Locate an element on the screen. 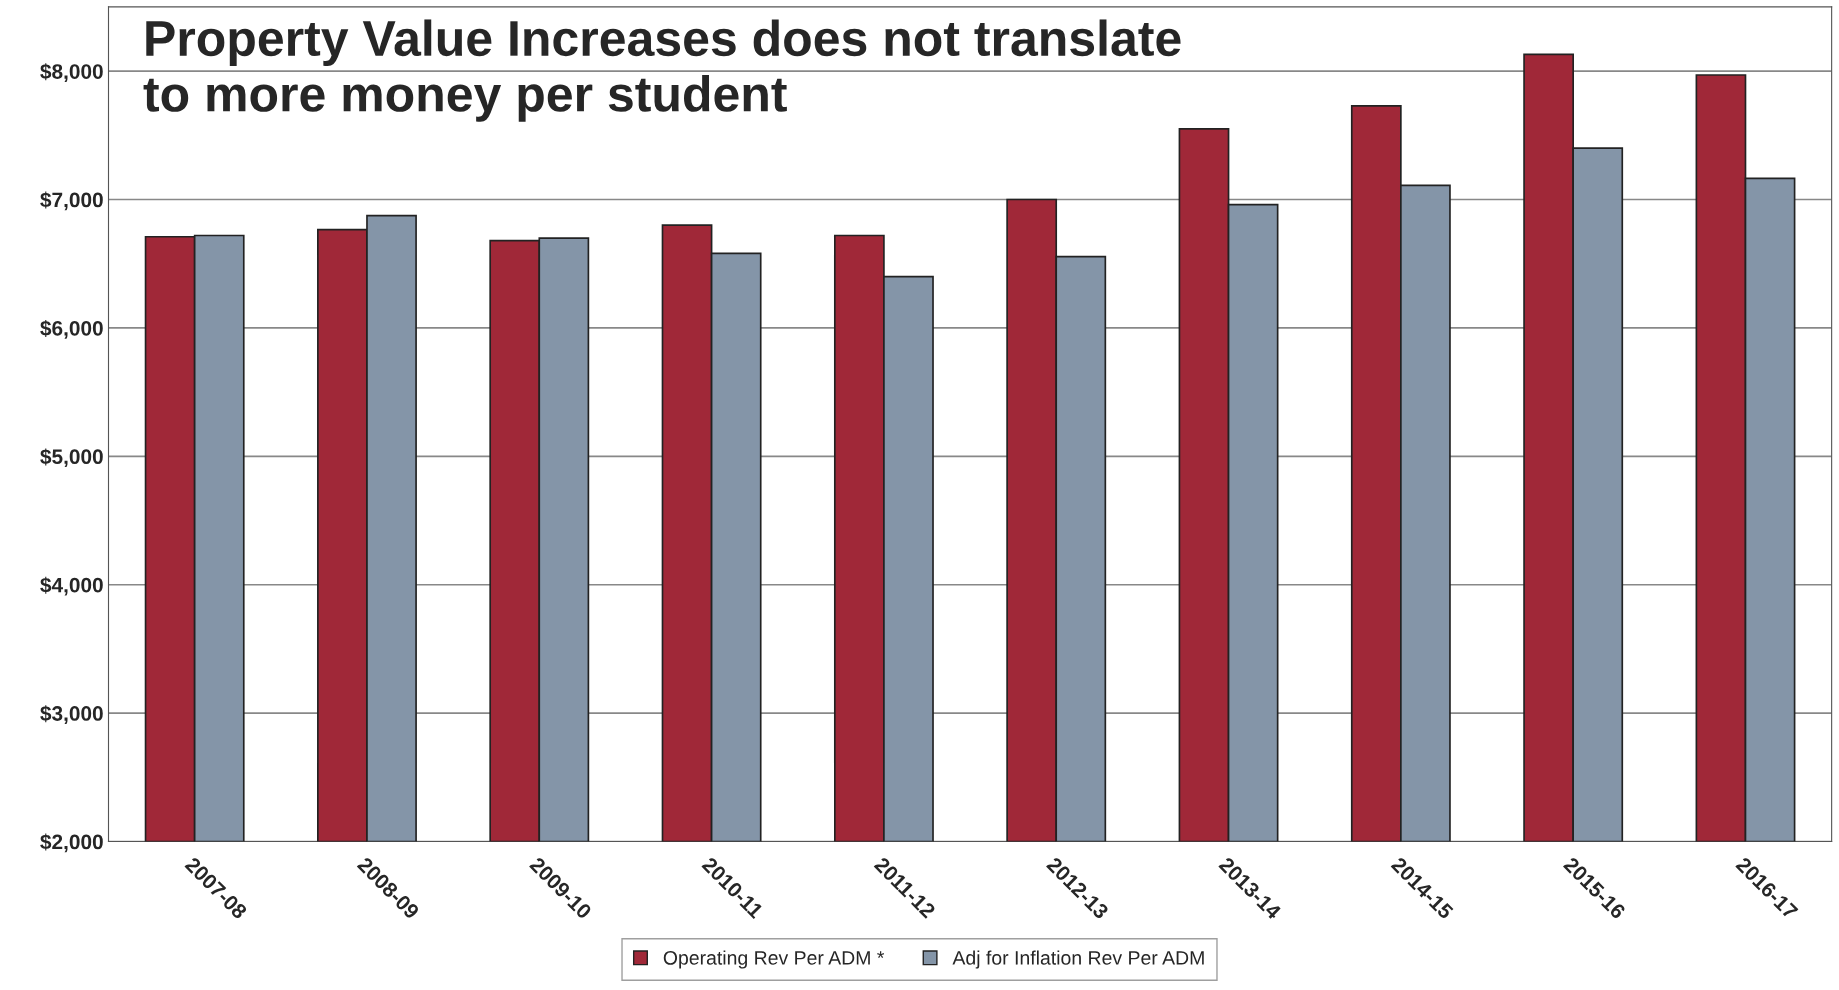  text: Property Value Increases does not translate to more money per student is located at coordinates (662, 70).